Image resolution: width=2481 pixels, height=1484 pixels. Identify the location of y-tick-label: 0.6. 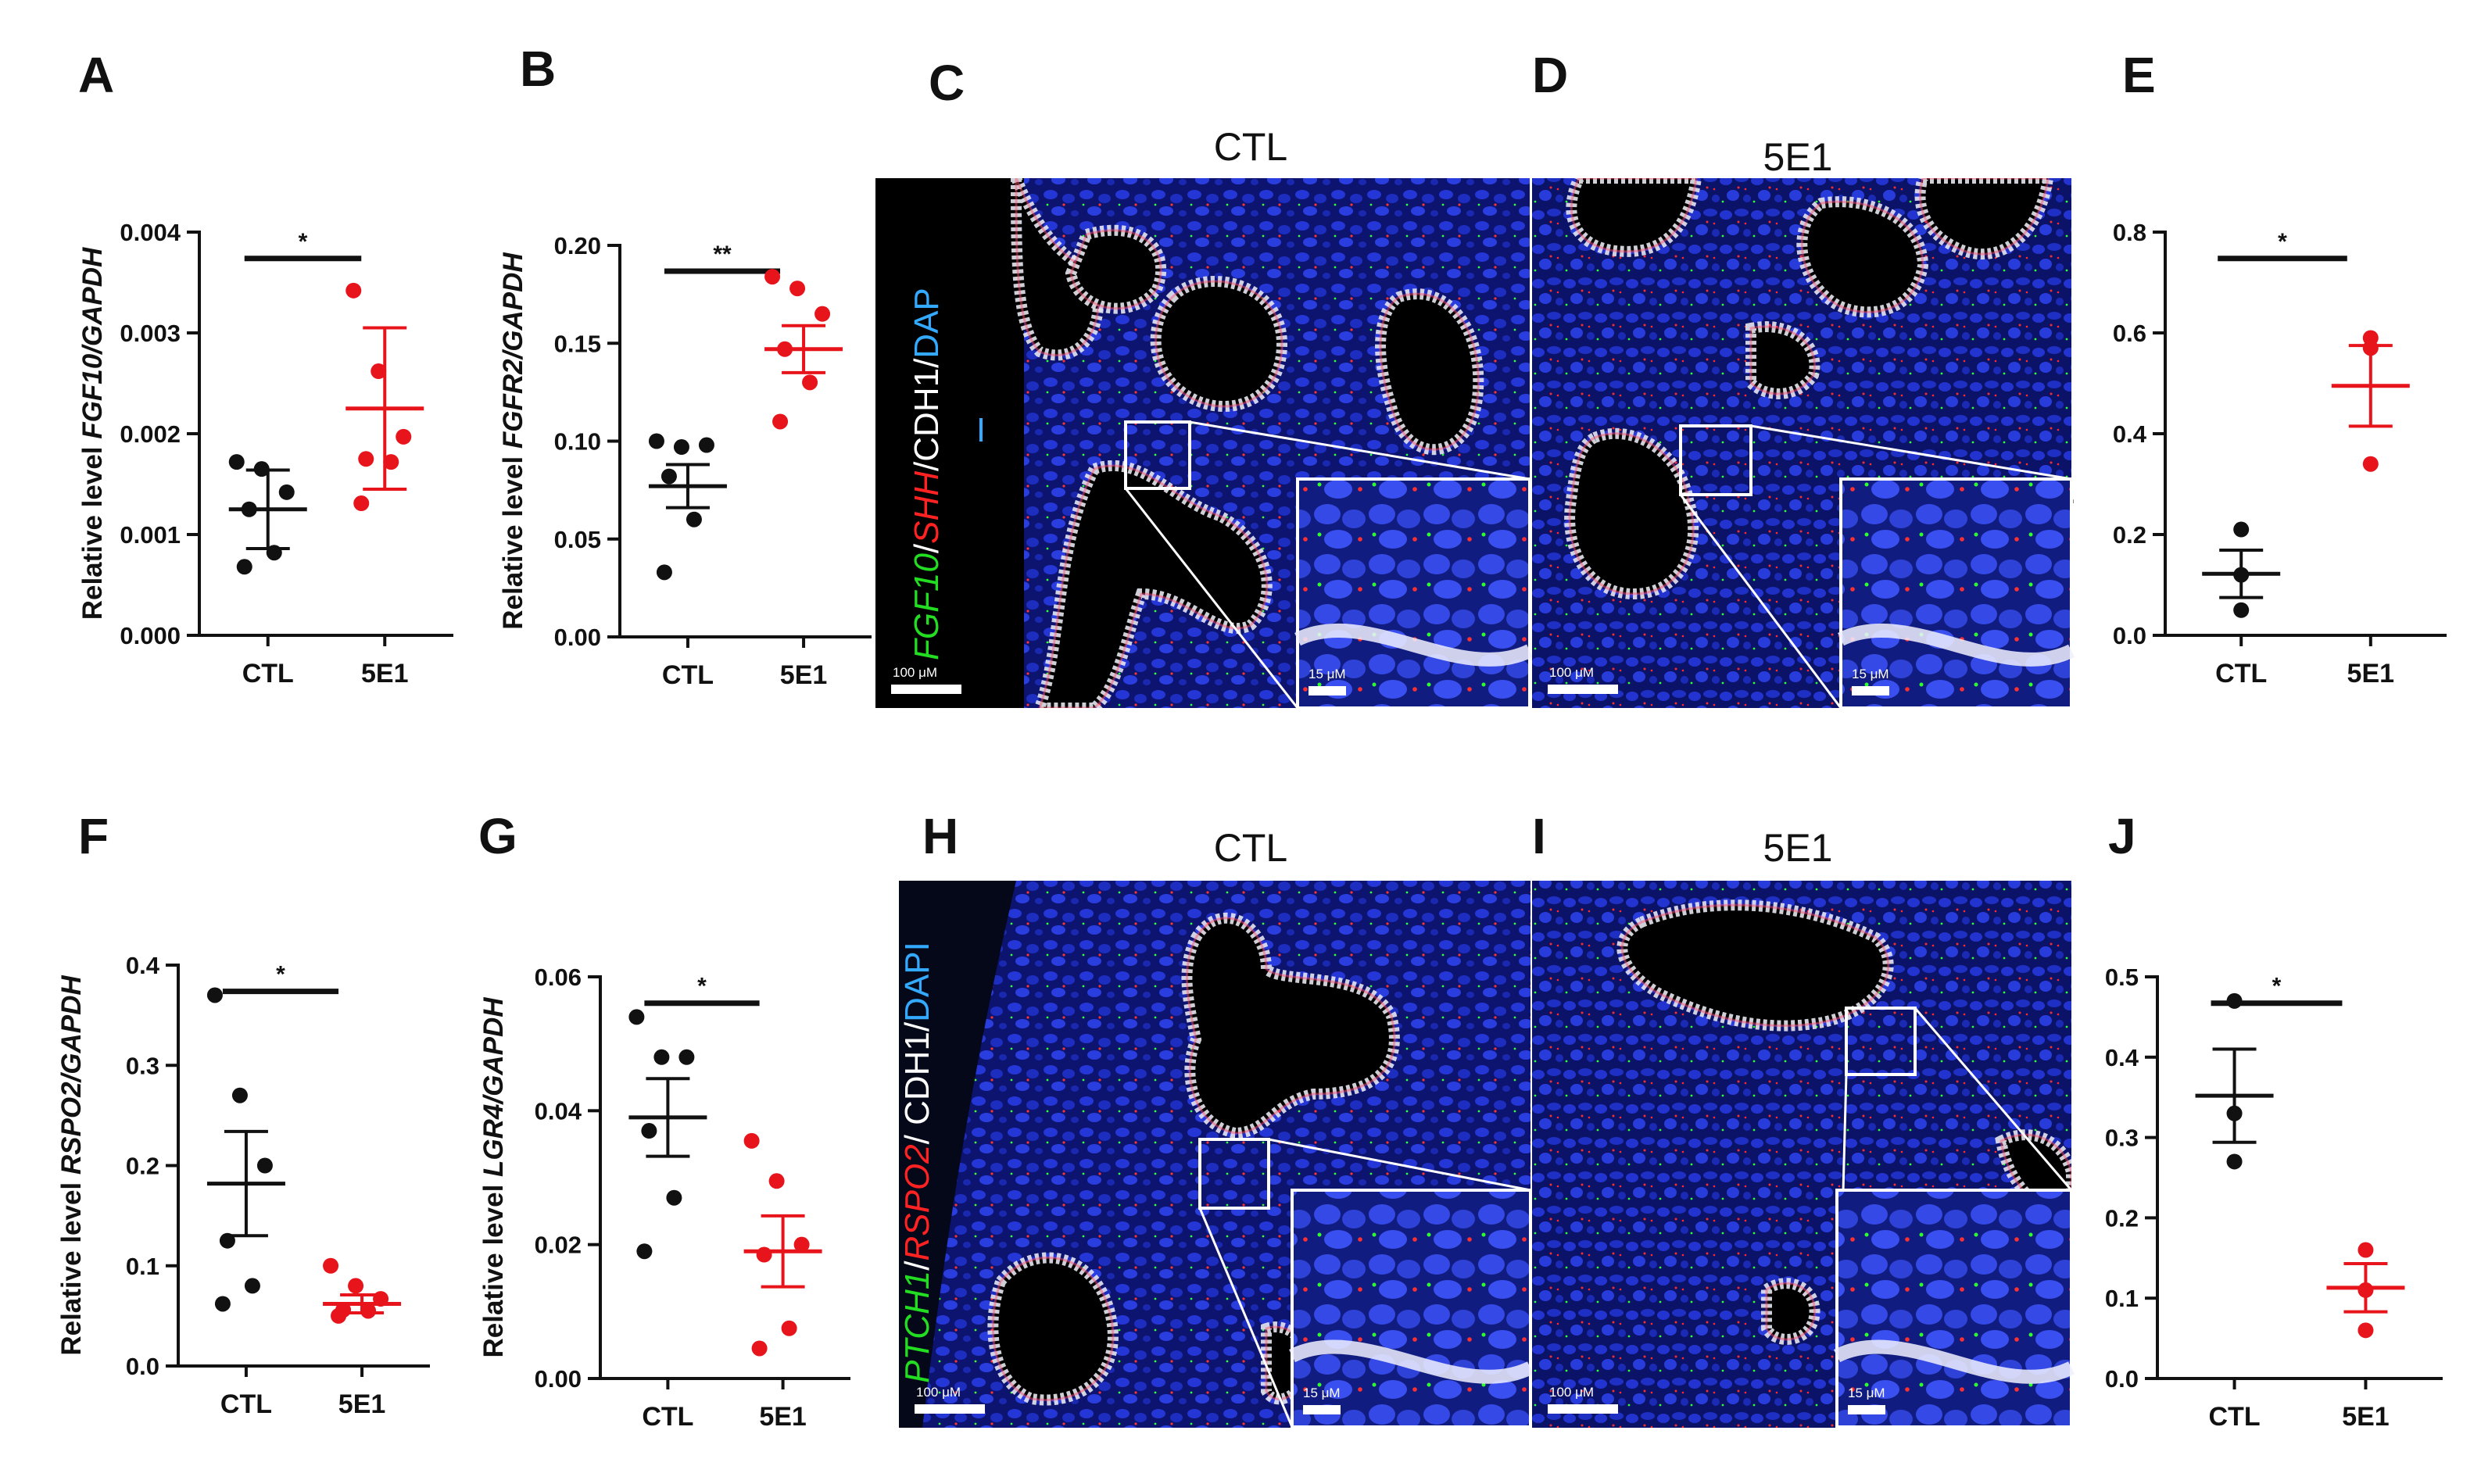
(2129, 333).